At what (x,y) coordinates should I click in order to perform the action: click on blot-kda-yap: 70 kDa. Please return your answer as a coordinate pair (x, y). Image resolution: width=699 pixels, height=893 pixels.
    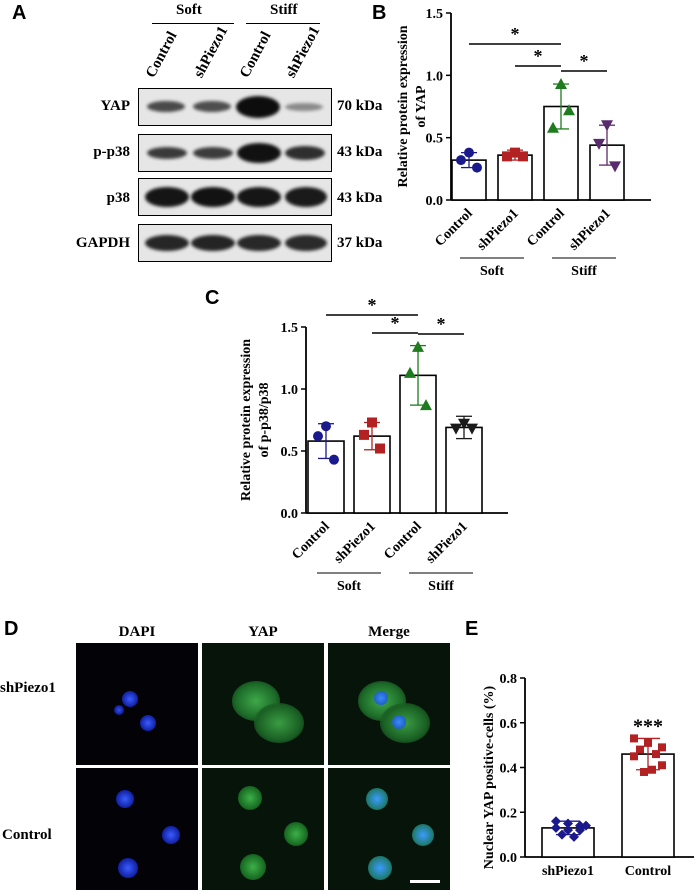
    Looking at the image, I should click on (360, 106).